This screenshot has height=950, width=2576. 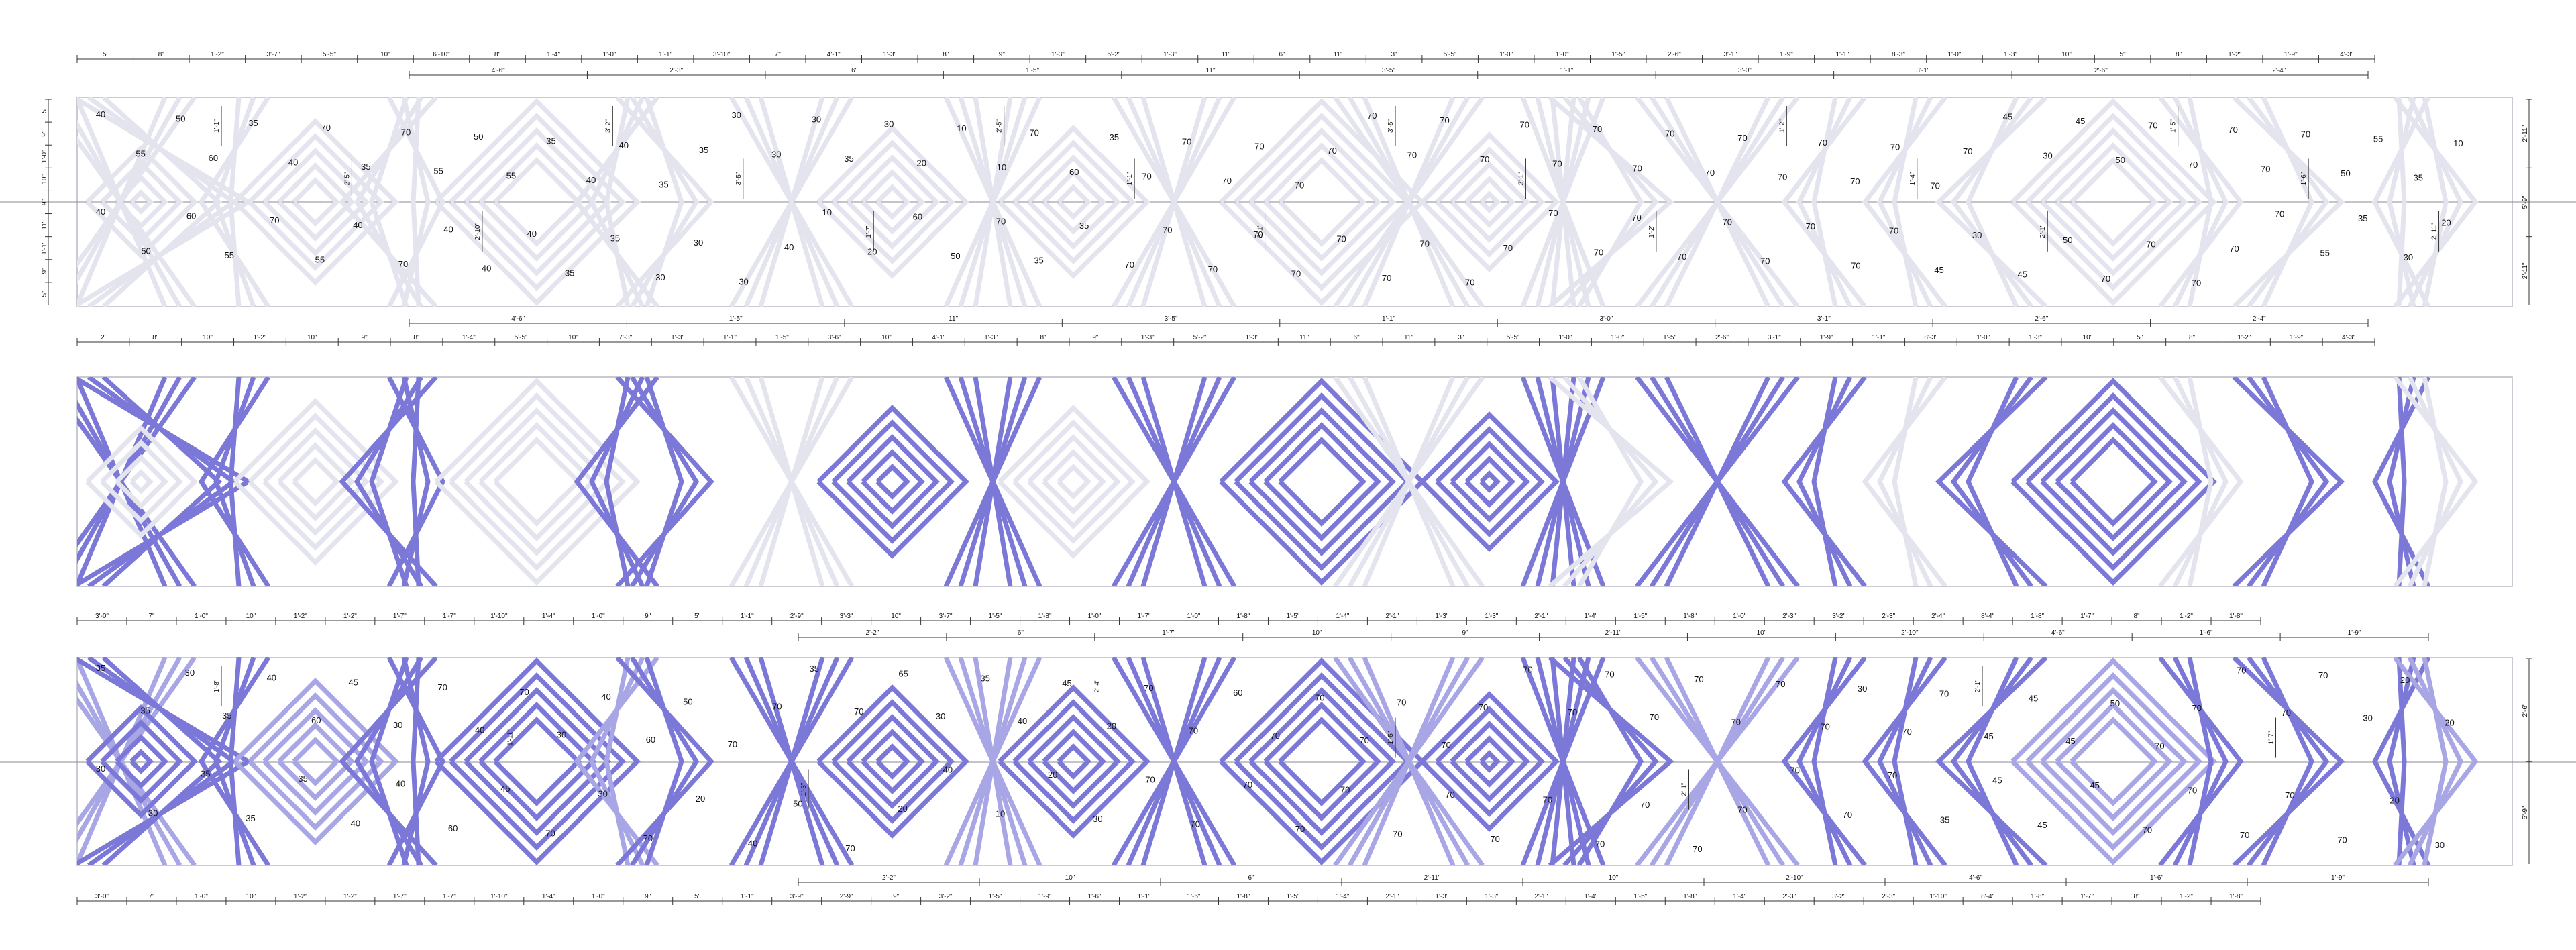 I want to click on top-plan-upper-angle-label: 55, so click(x=140, y=153).